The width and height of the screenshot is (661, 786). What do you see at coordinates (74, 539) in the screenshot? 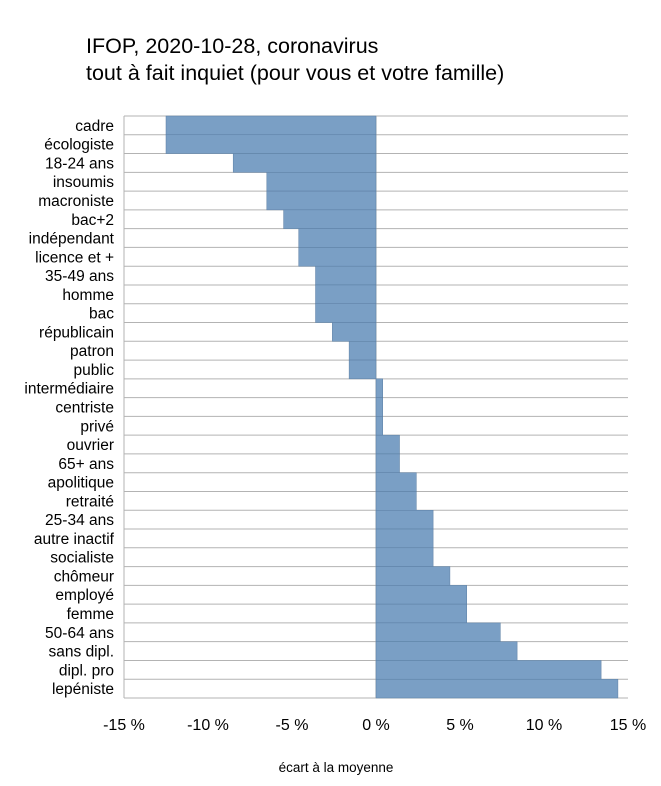
I see `category-label: autre inactif` at bounding box center [74, 539].